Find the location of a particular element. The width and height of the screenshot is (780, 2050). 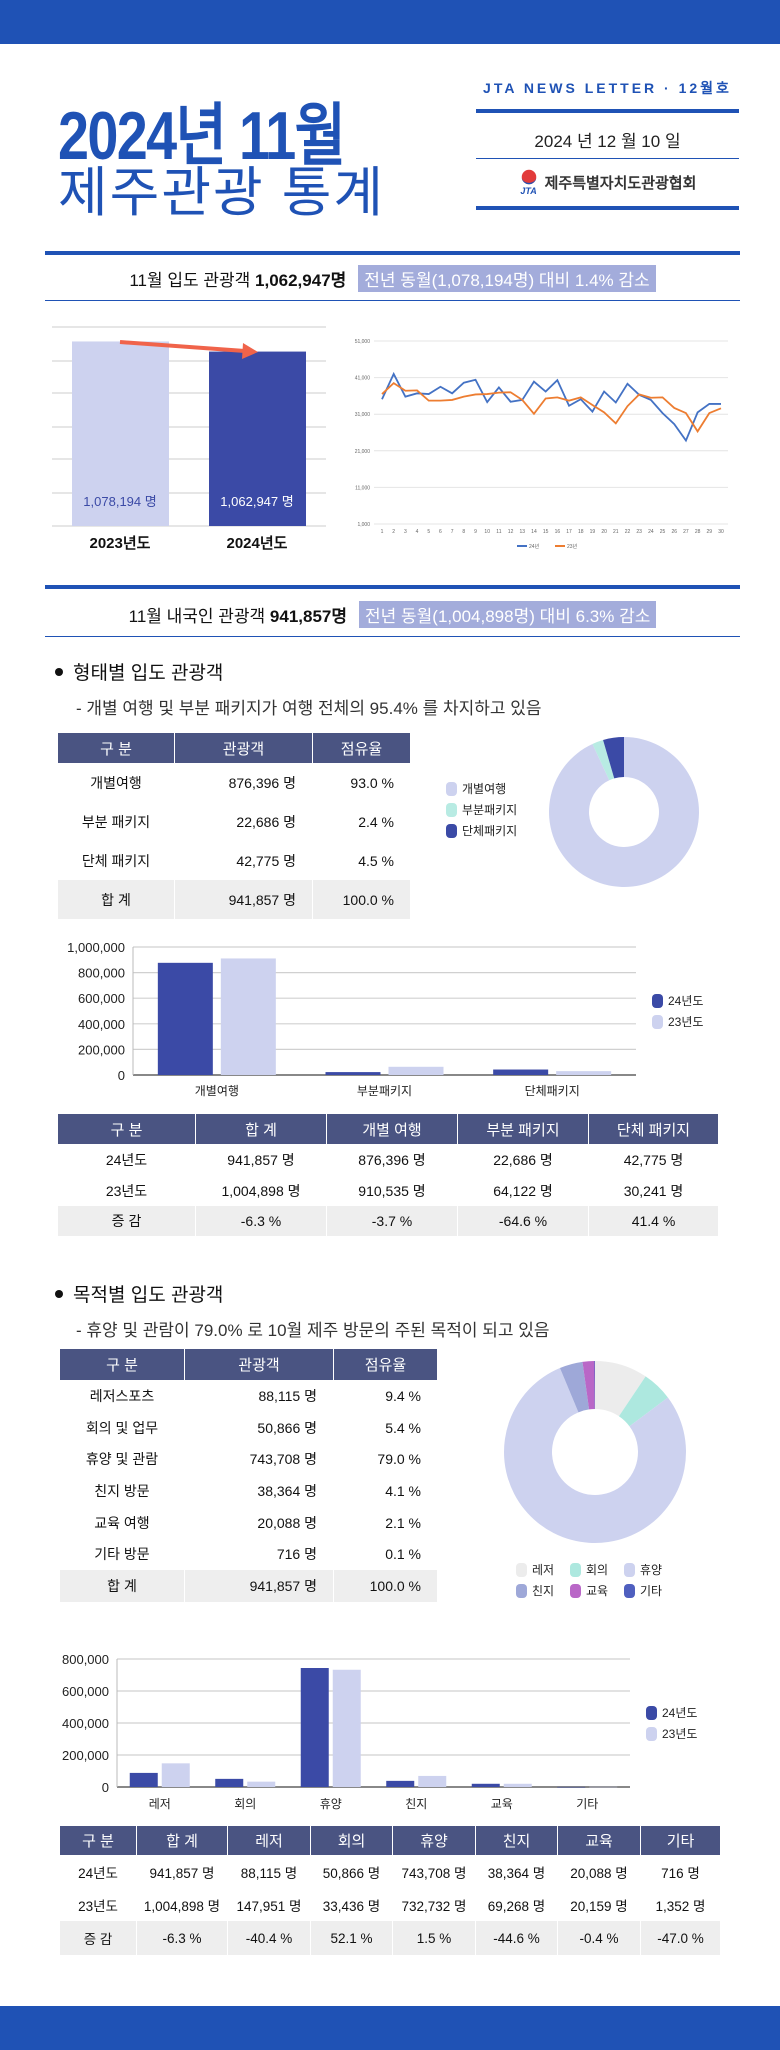

legend-label: 부분패키지 is located at coordinates (490, 810).